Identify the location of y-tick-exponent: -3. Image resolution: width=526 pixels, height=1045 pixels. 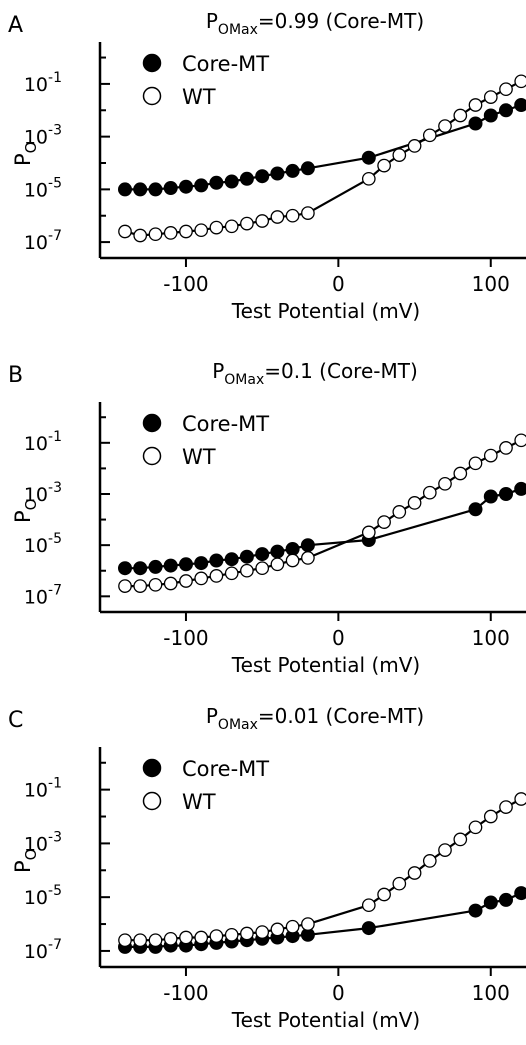
(55, 131).